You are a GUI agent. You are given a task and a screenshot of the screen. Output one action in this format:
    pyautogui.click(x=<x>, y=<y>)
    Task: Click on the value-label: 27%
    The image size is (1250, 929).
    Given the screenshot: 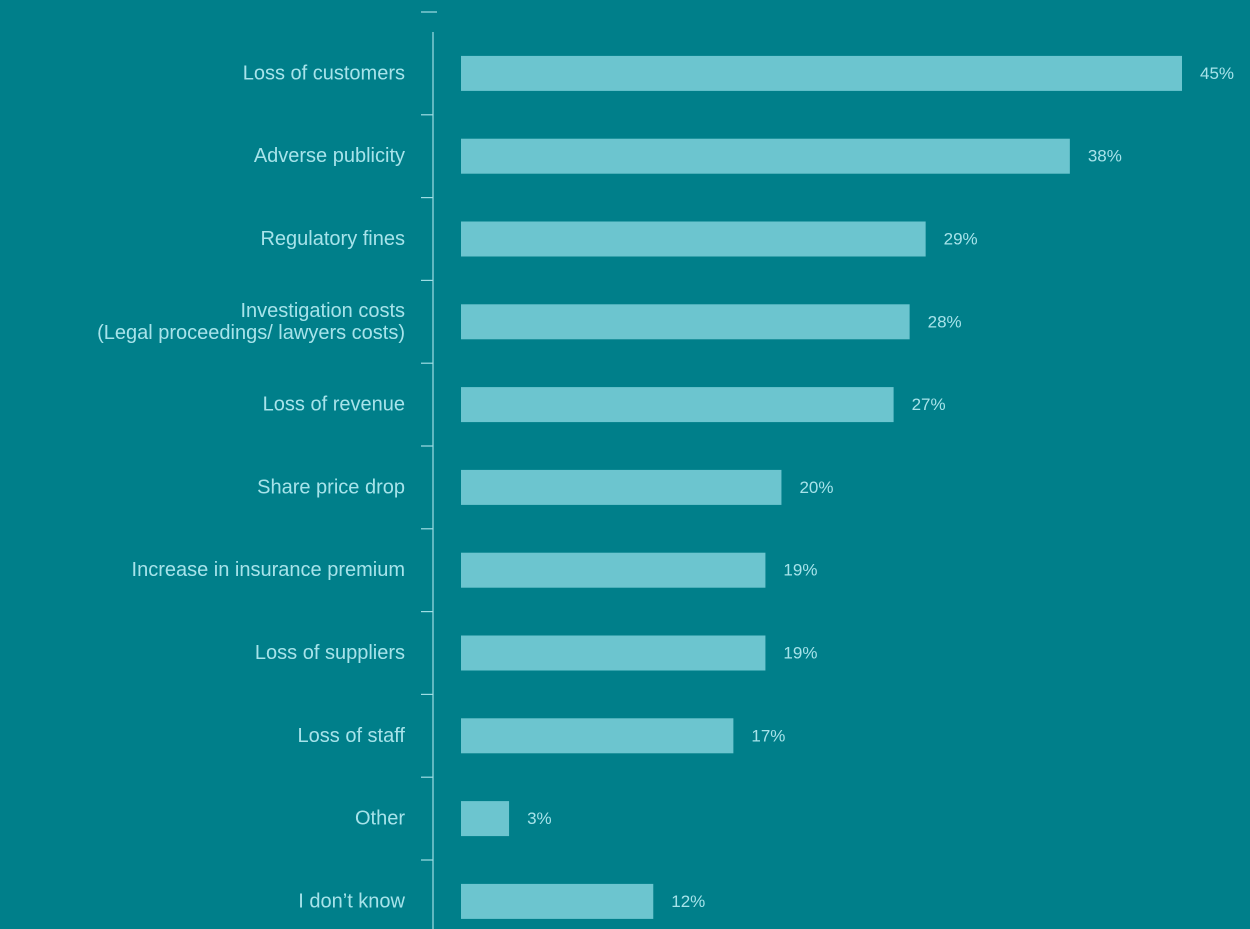 What is the action you would take?
    pyautogui.click(x=929, y=404)
    